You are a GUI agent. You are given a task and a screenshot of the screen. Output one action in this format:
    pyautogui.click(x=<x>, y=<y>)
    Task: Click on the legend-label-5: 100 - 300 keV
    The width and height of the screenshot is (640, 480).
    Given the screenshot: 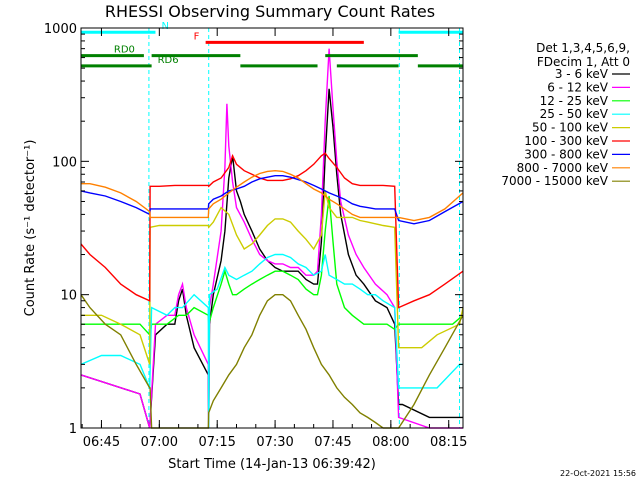 What is the action you would take?
    pyautogui.click(x=566, y=141)
    